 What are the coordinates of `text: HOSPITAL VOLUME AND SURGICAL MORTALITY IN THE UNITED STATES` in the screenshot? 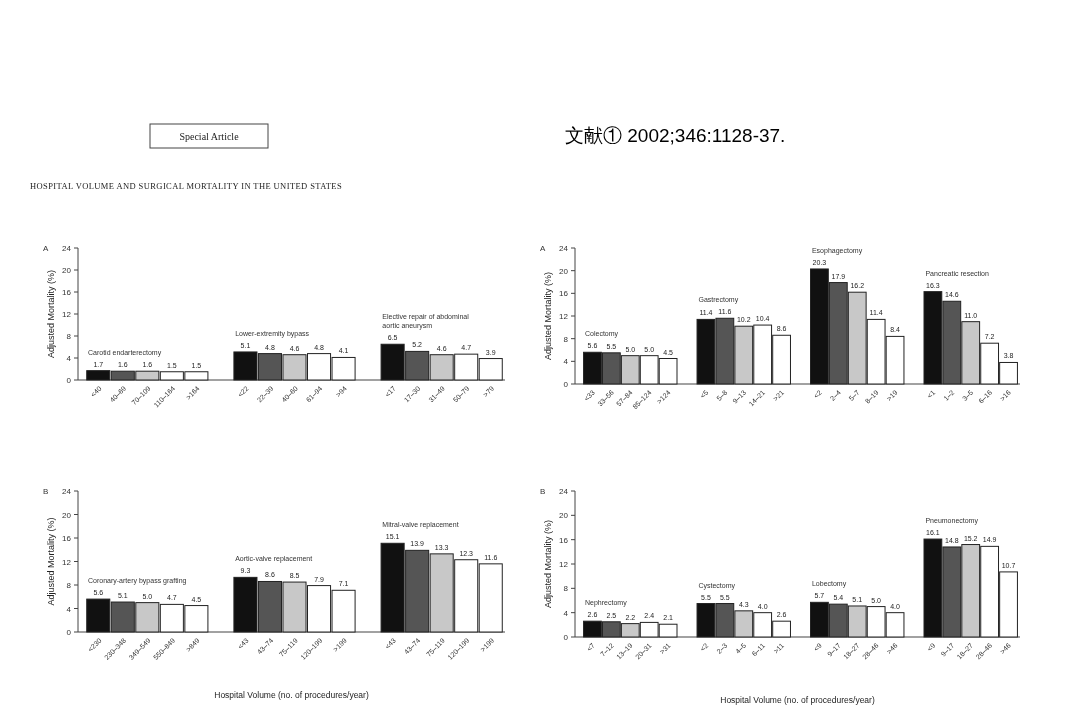 It's located at (186, 186).